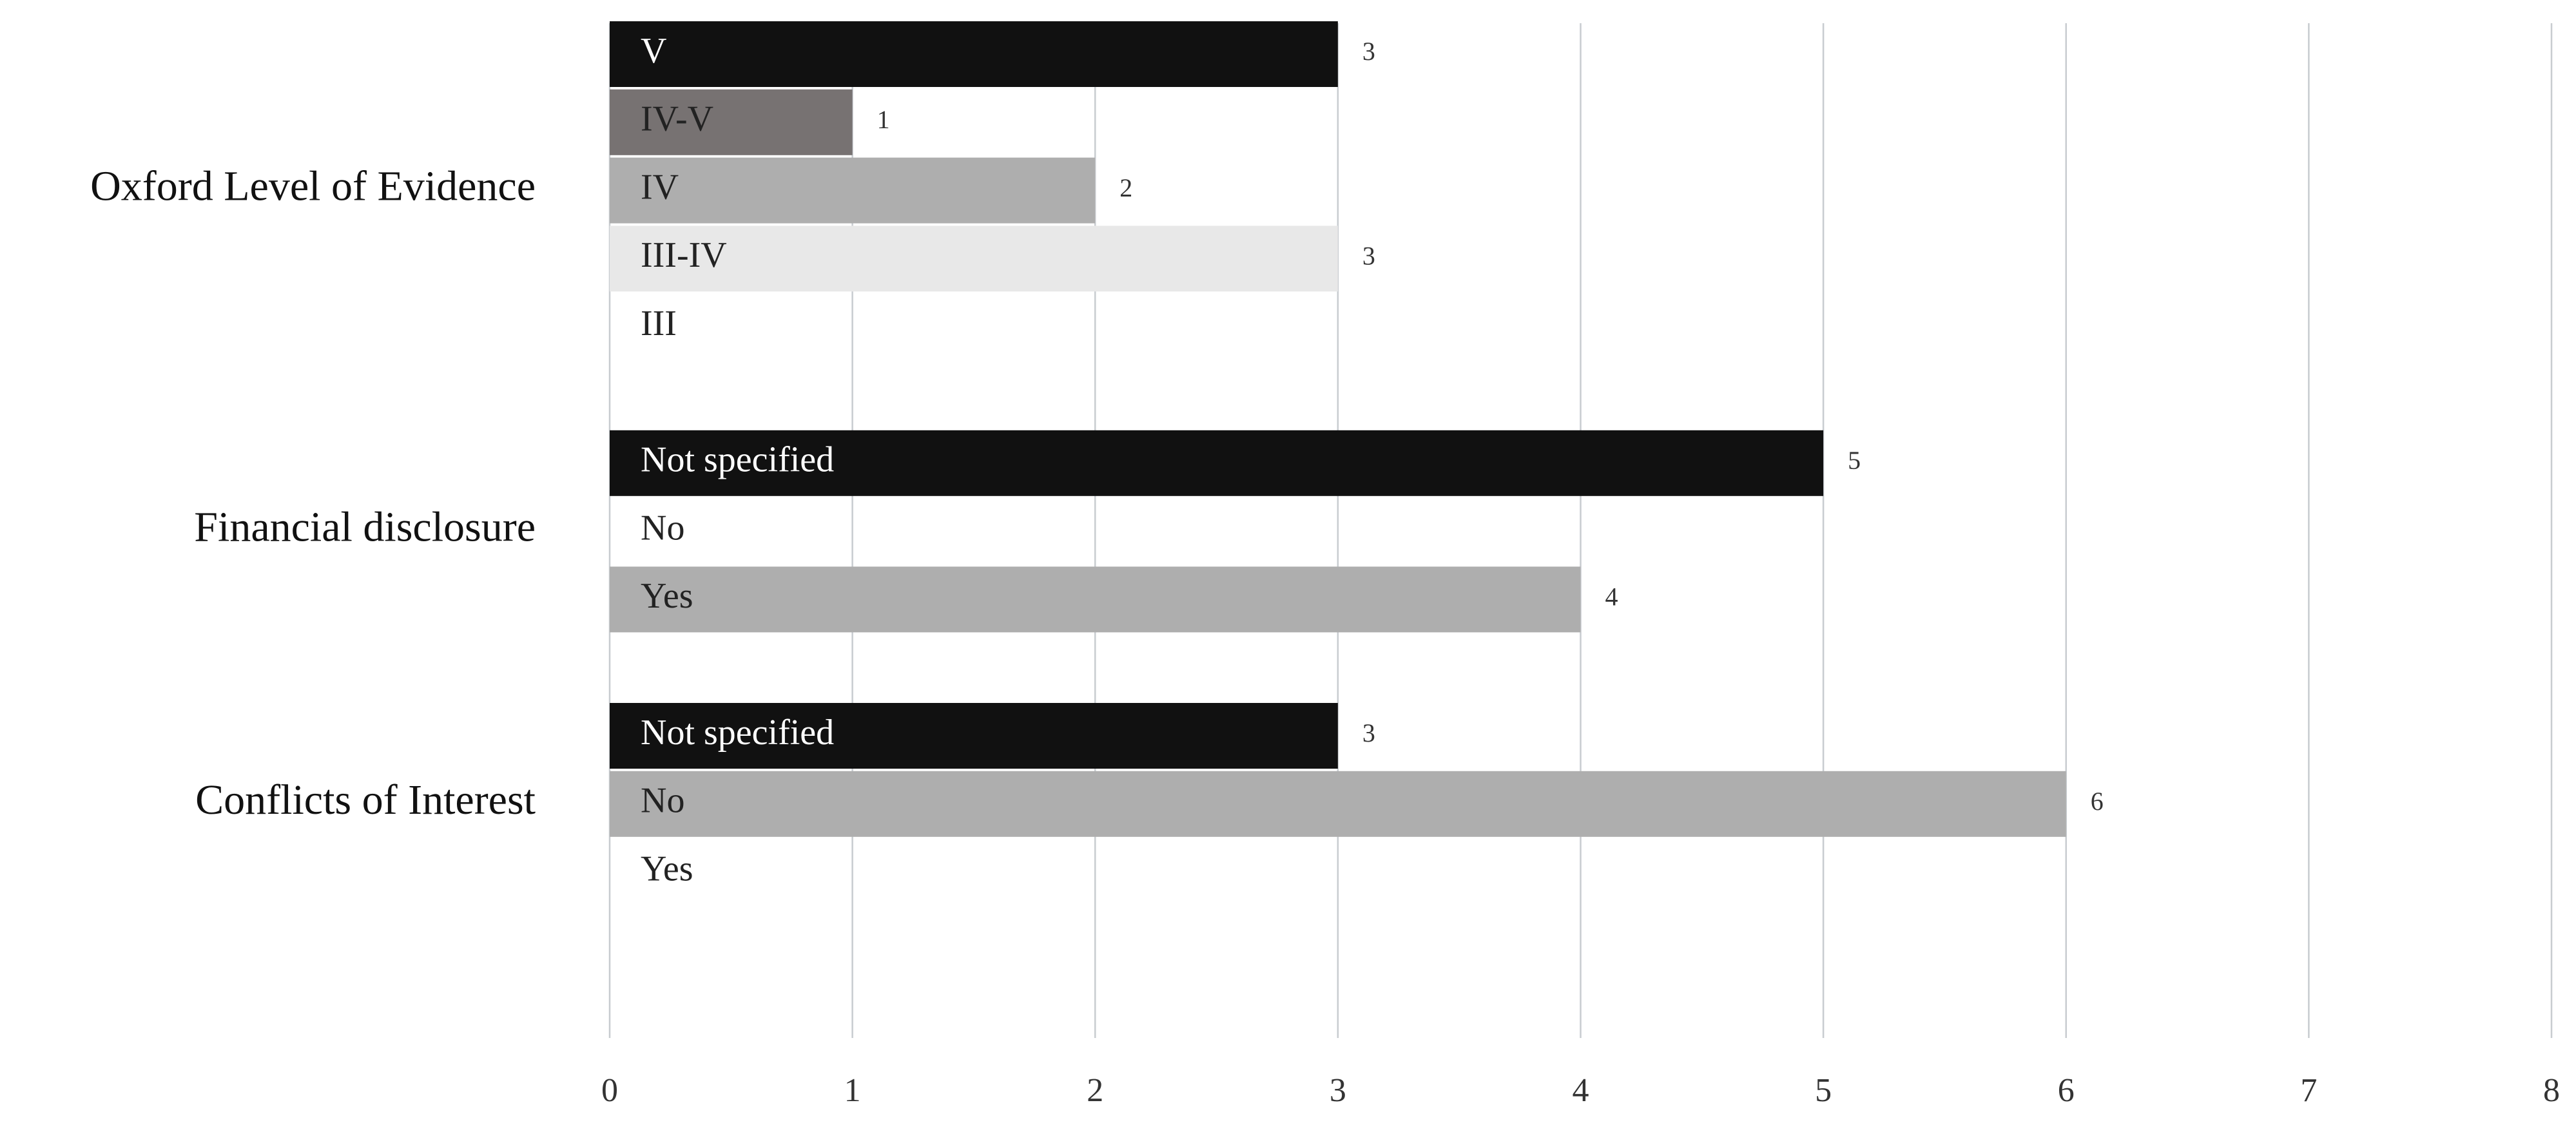 This screenshot has height=1134, width=2576. I want to click on group-label: Oxford Level of Evidence, so click(313, 186).